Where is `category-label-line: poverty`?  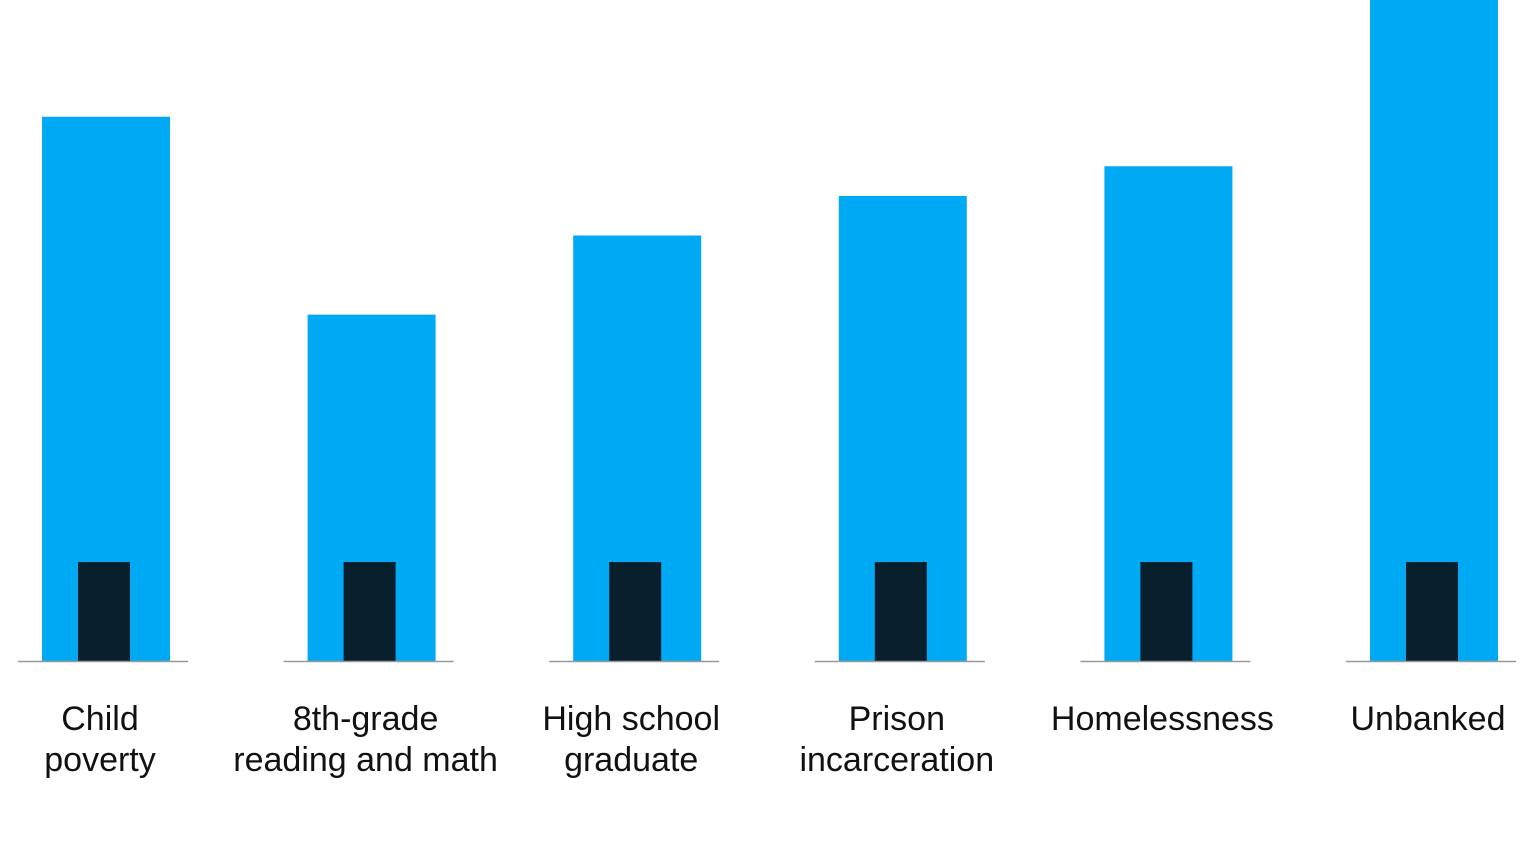
category-label-line: poverty is located at coordinates (100, 760).